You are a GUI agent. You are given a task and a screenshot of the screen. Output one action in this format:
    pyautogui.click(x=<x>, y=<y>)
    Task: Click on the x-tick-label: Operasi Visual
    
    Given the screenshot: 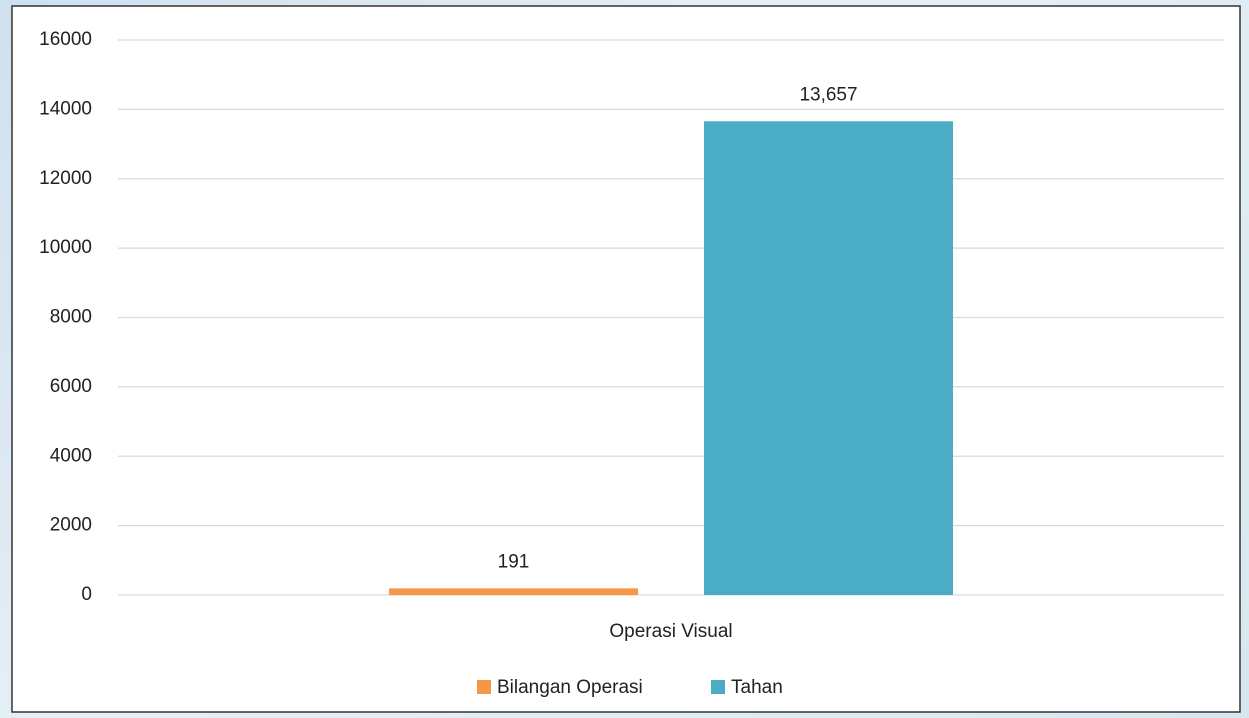 What is the action you would take?
    pyautogui.click(x=670, y=631)
    